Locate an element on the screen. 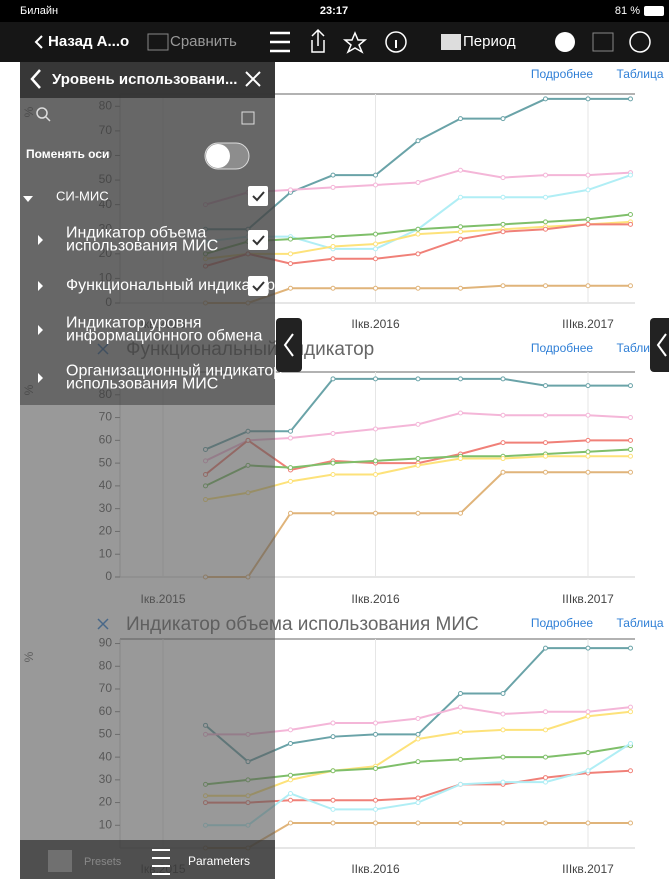 The image size is (669, 879). presets-label: Presets is located at coordinates (103, 862).